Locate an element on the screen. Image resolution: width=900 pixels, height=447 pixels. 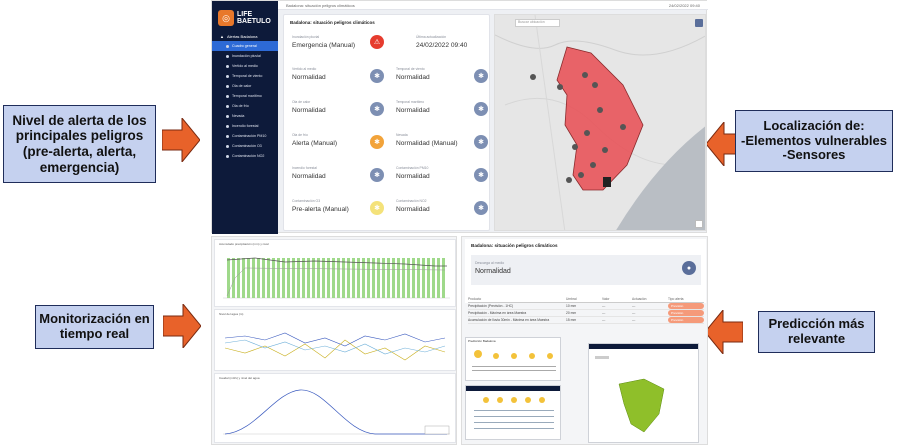
hazard-status: Ola de calor Normalidad is located at coordinates (309, 107).